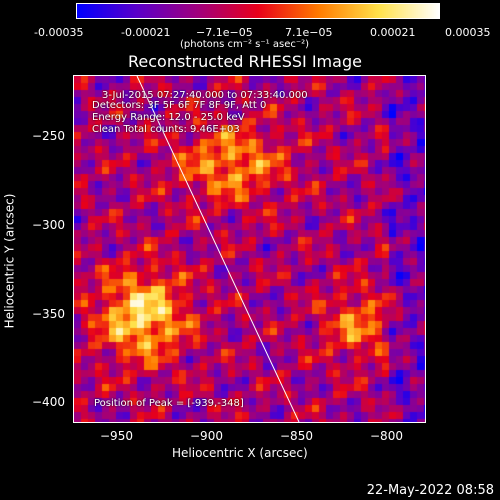 The height and width of the screenshot is (500, 500). Describe the element at coordinates (168, 117) in the screenshot. I see `annotation-energy: Energy Range: 12.0 - 25.0 keV` at that location.